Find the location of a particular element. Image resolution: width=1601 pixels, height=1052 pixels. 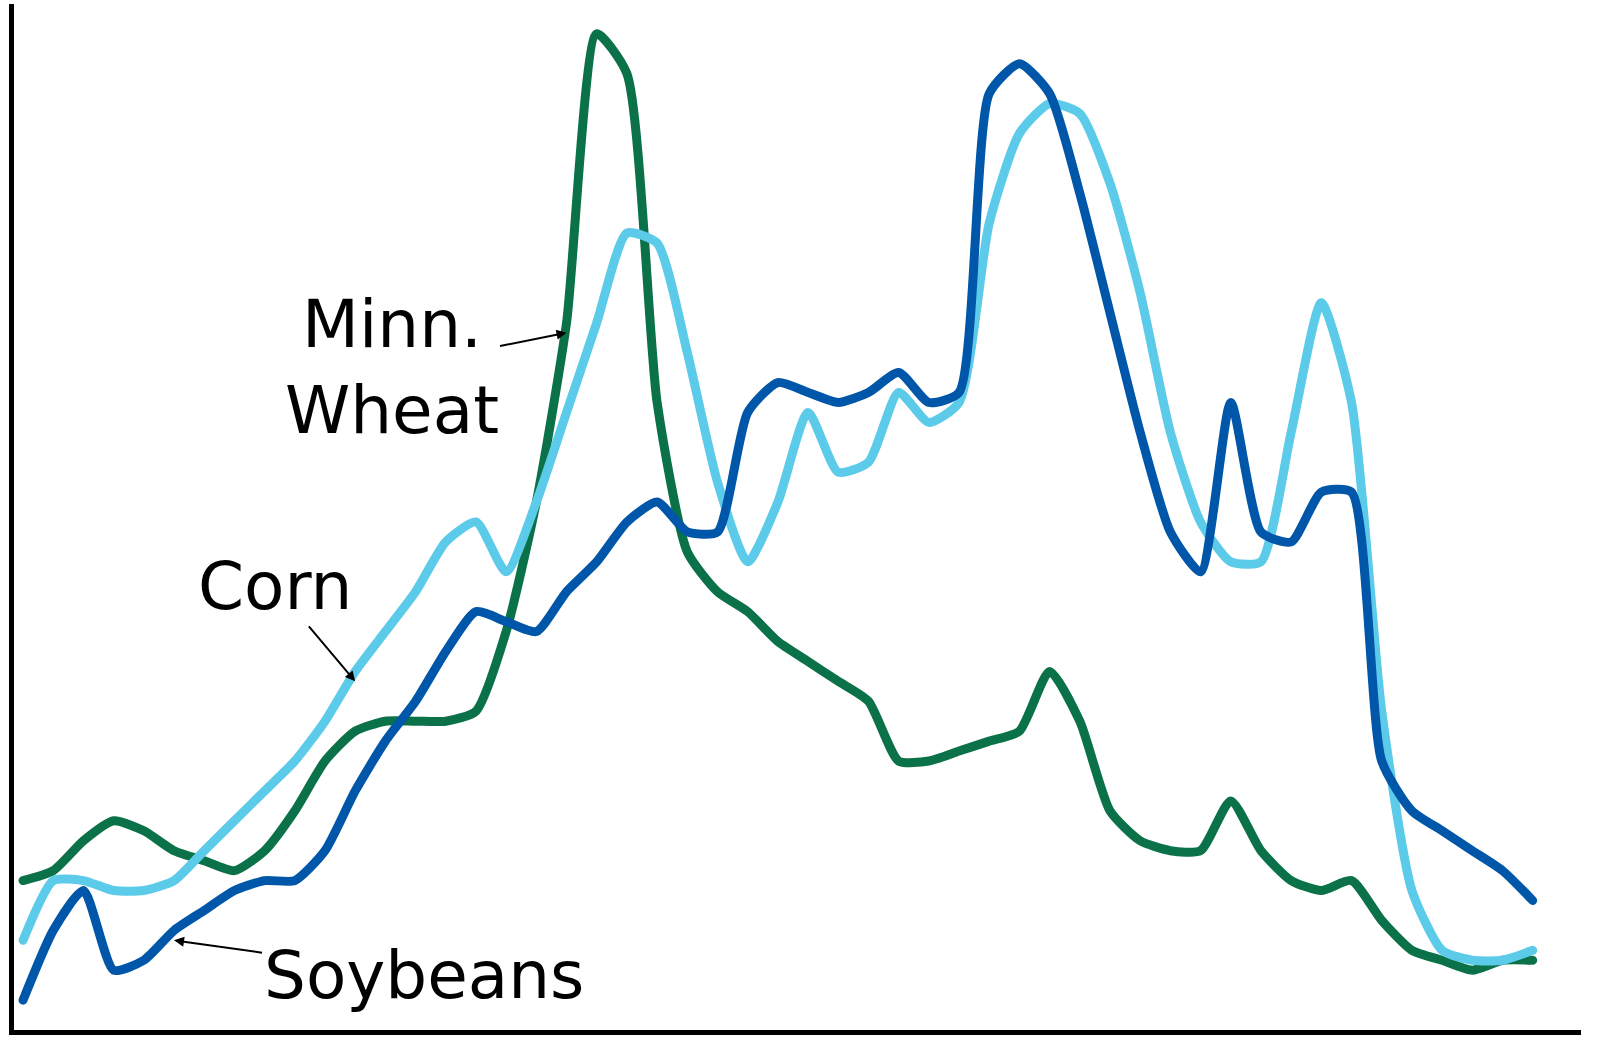

series-label: Soybeans is located at coordinates (424, 975).